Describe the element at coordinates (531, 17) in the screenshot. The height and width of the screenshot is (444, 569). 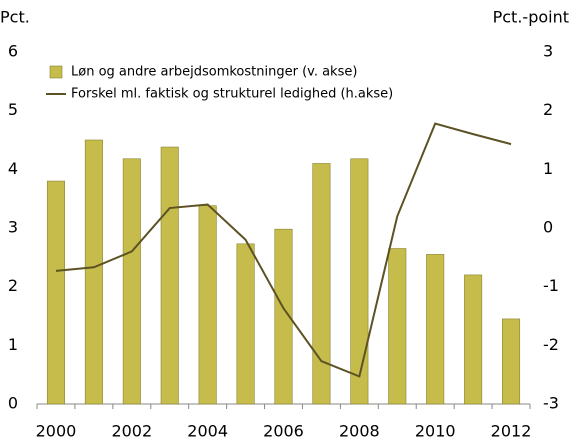
I see `y2-axis-title: Pct.-point` at that location.